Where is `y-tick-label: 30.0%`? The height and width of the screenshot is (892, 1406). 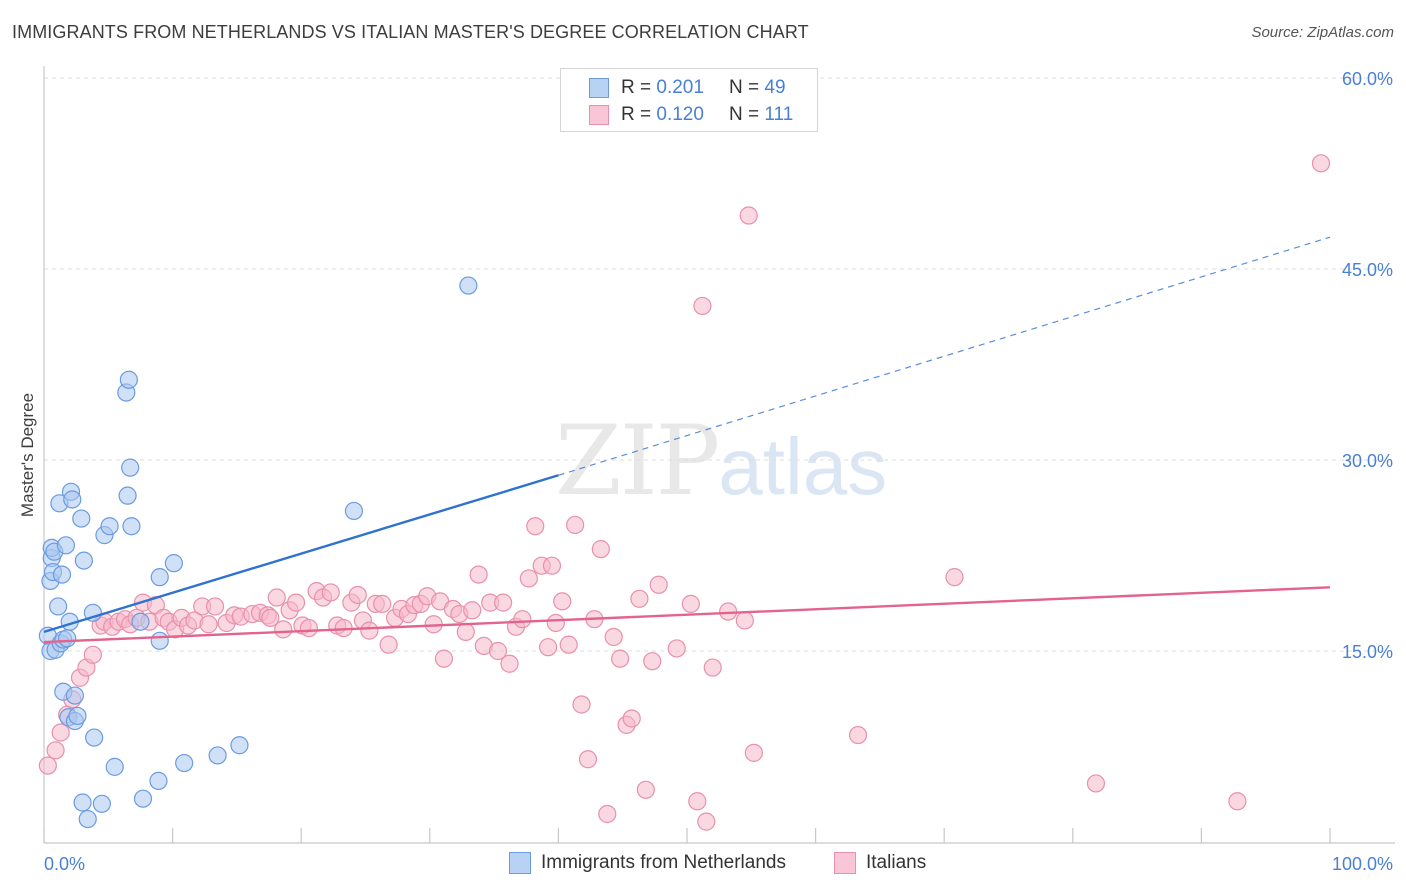 y-tick-label: 30.0% is located at coordinates (1367, 461).